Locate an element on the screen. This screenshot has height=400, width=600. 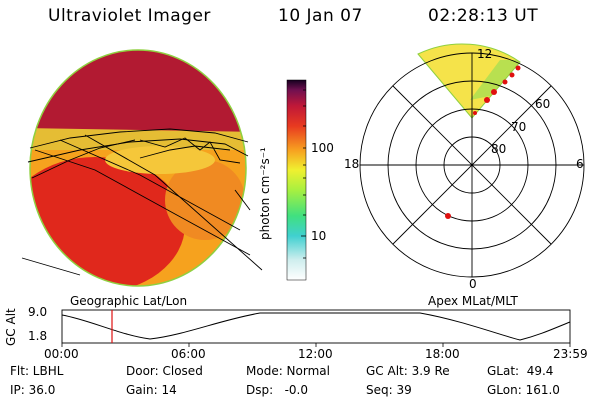
info-filter: Flt: LBHL is located at coordinates (37, 371).